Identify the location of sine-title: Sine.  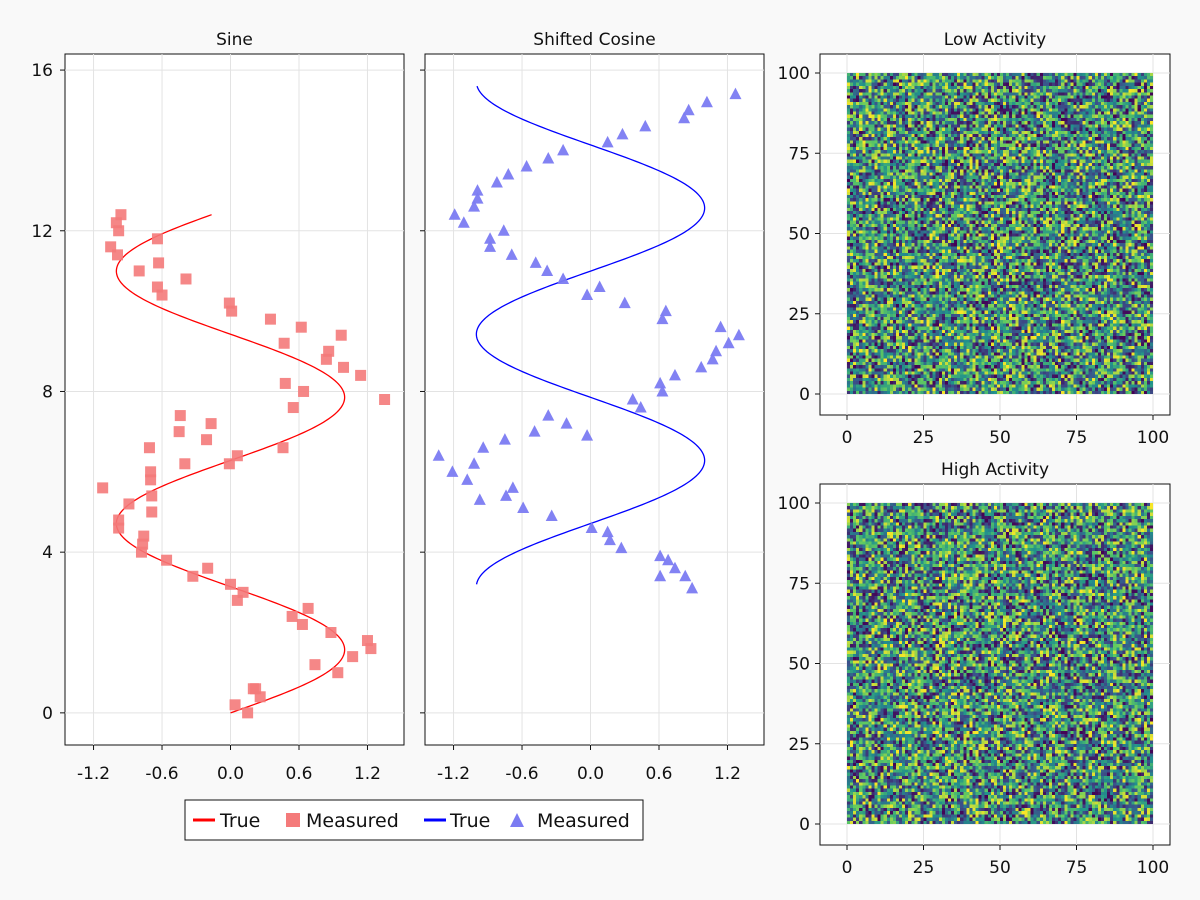
(234, 40).